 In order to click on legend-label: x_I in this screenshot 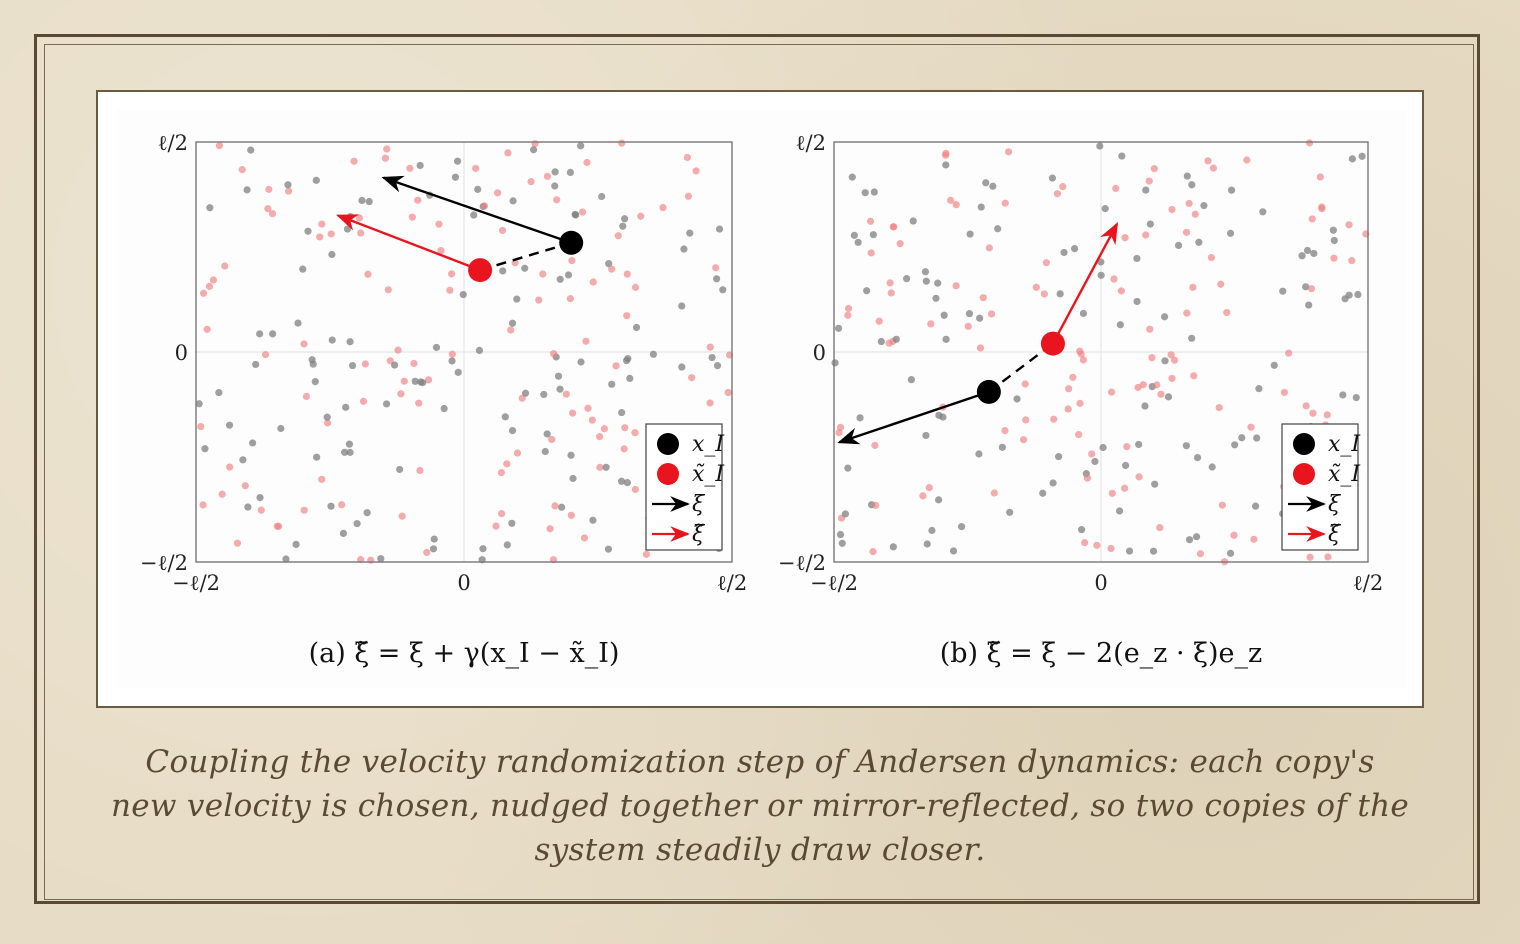, I will do `click(708, 444)`.